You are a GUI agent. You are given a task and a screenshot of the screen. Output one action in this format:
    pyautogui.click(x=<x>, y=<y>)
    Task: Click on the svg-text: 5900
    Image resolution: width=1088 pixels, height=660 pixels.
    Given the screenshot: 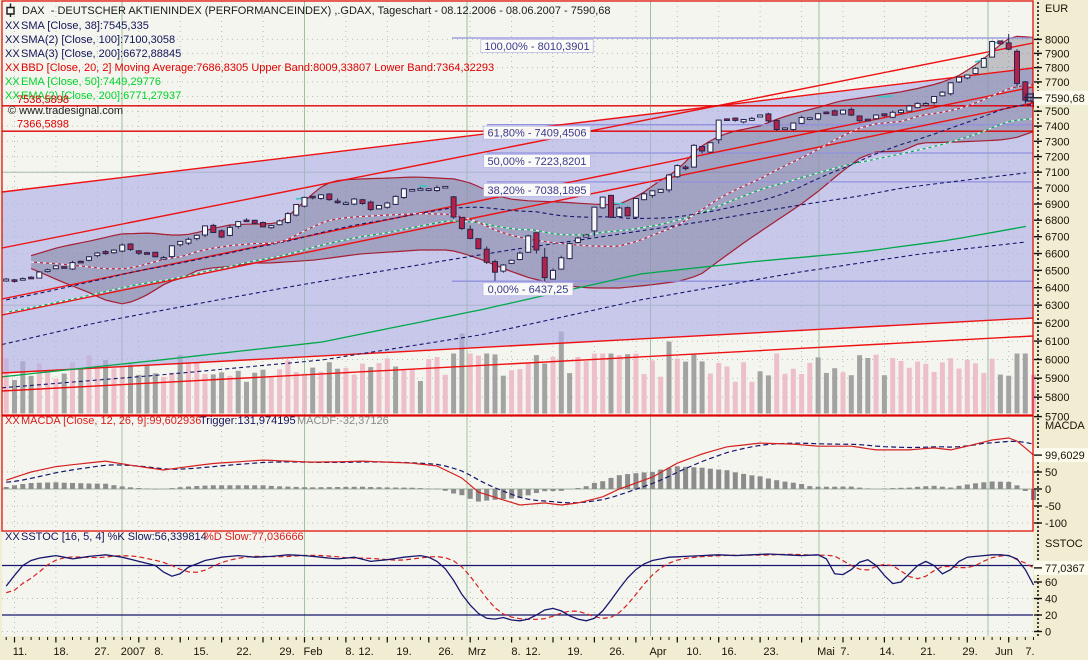 What is the action you would take?
    pyautogui.click(x=1057, y=379)
    